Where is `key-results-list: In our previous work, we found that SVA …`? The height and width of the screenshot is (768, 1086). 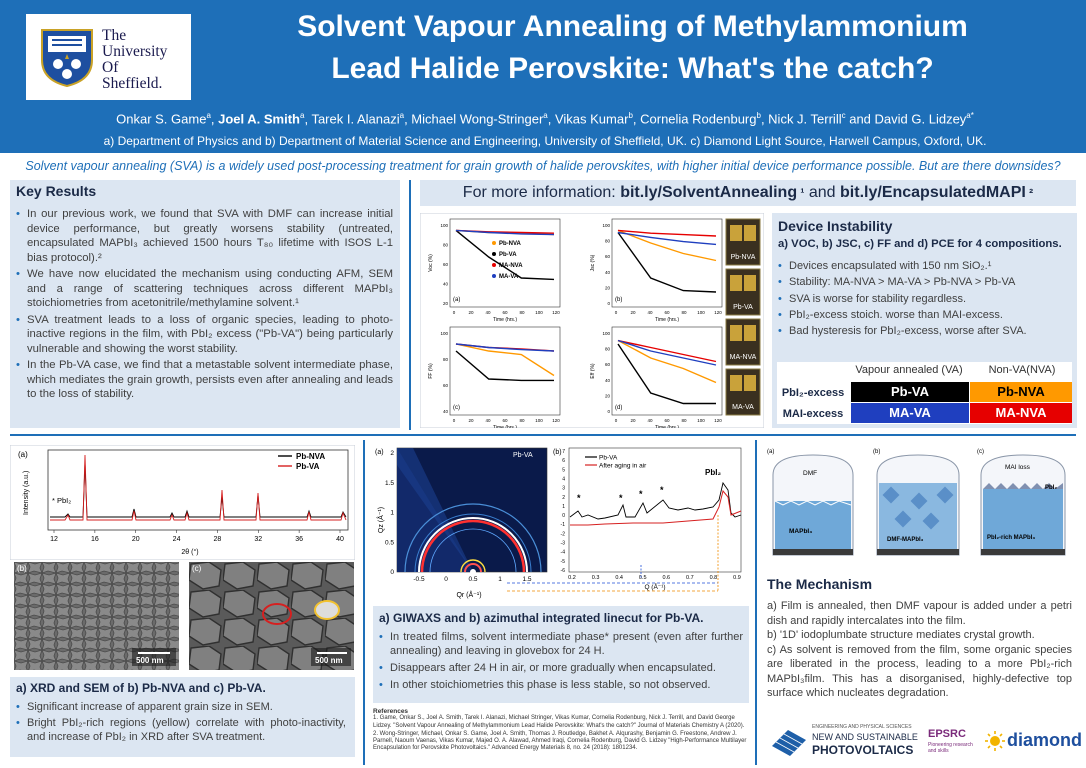
key-results-list: In our previous work, we found that SVA … is located at coordinates (204, 305).